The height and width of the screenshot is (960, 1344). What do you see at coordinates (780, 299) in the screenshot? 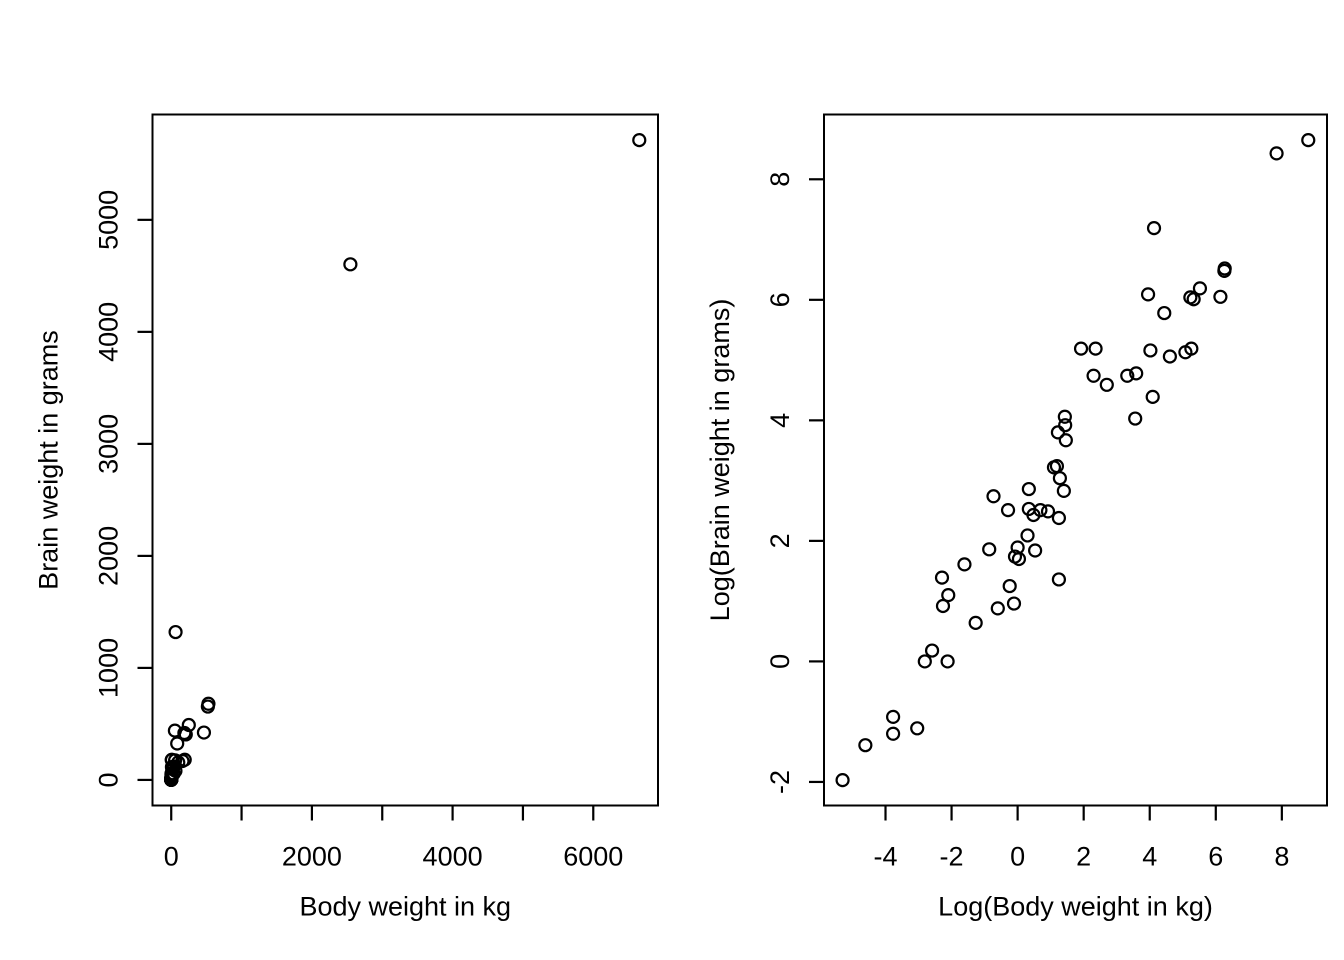
I see `y-tick-label: 6` at bounding box center [780, 299].